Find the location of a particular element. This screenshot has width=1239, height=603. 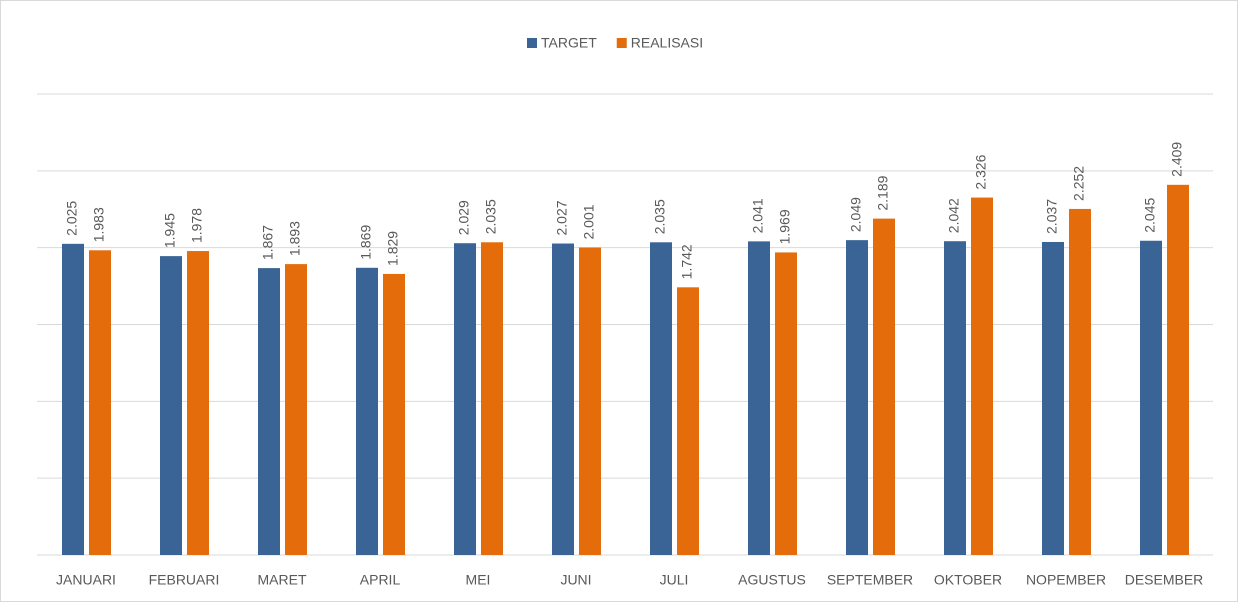

x-tick-label: JANUARI is located at coordinates (86, 580).